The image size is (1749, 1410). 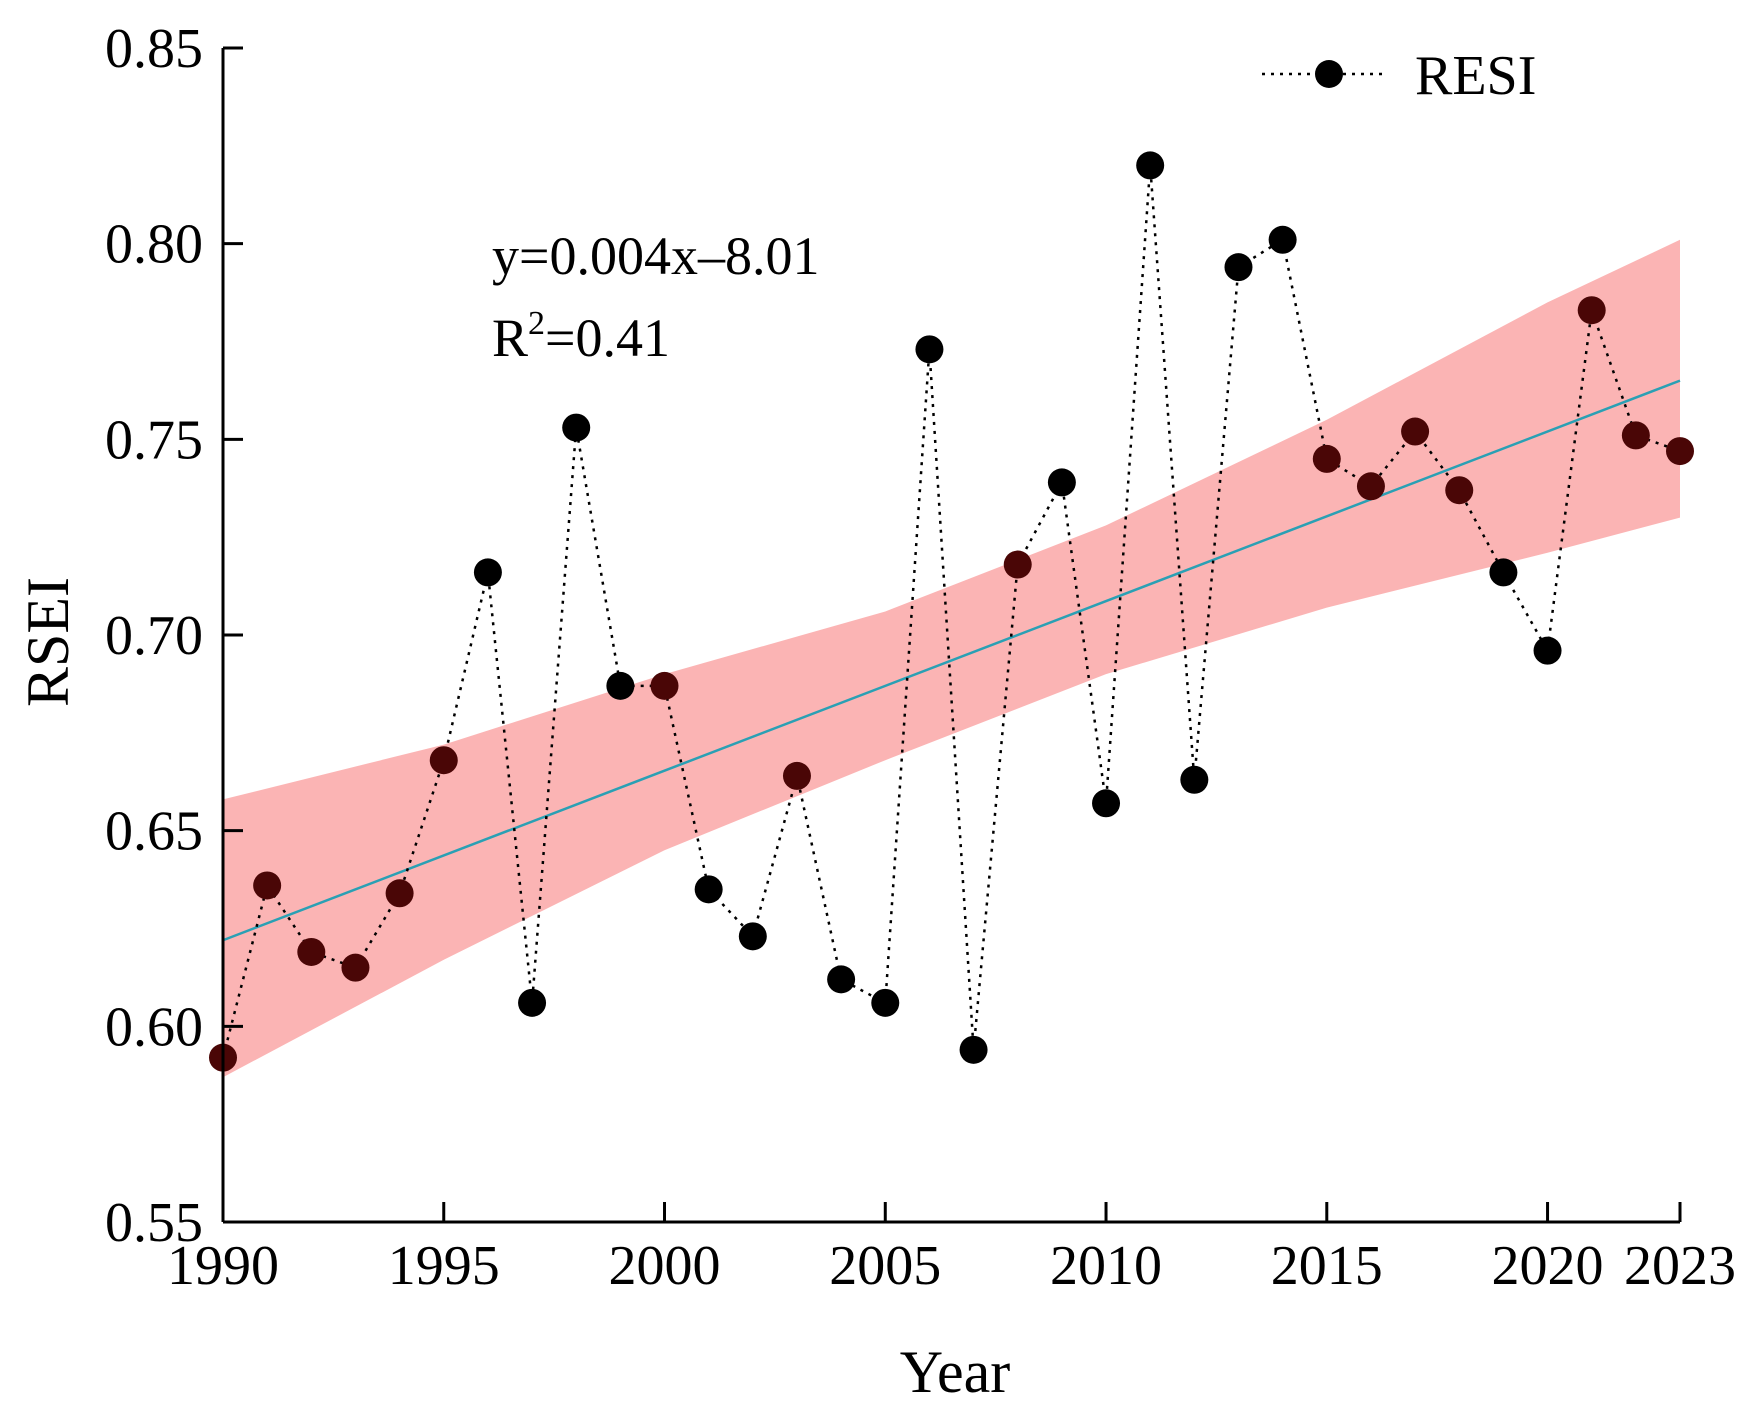 What do you see at coordinates (1399, 76) in the screenshot?
I see `legend: RESI` at bounding box center [1399, 76].